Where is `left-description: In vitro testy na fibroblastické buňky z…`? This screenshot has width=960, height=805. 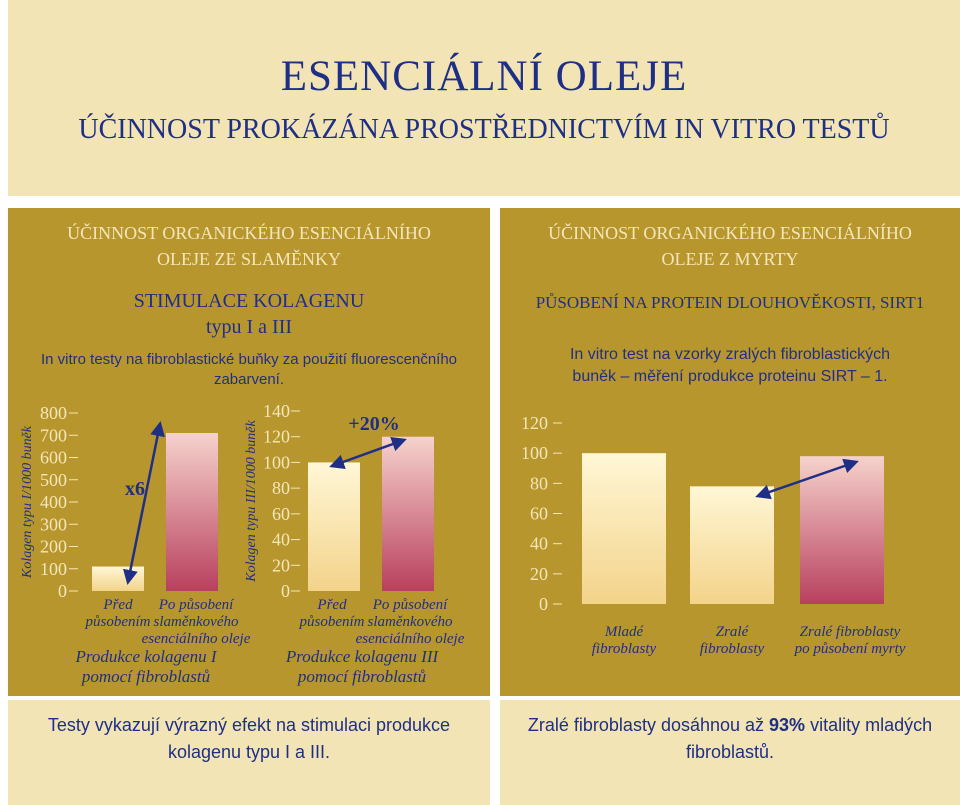 left-description: In vitro testy na fibroblastické buňky z… is located at coordinates (249, 369).